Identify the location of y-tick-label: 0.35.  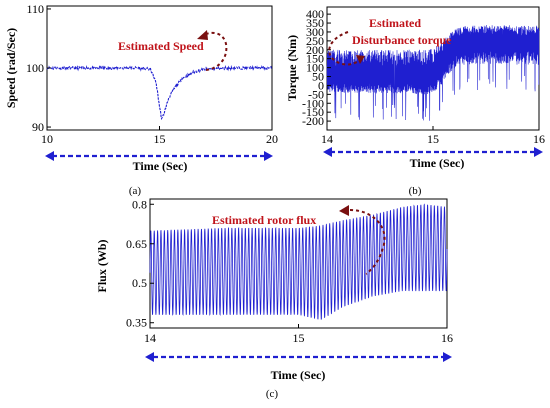
(136, 323).